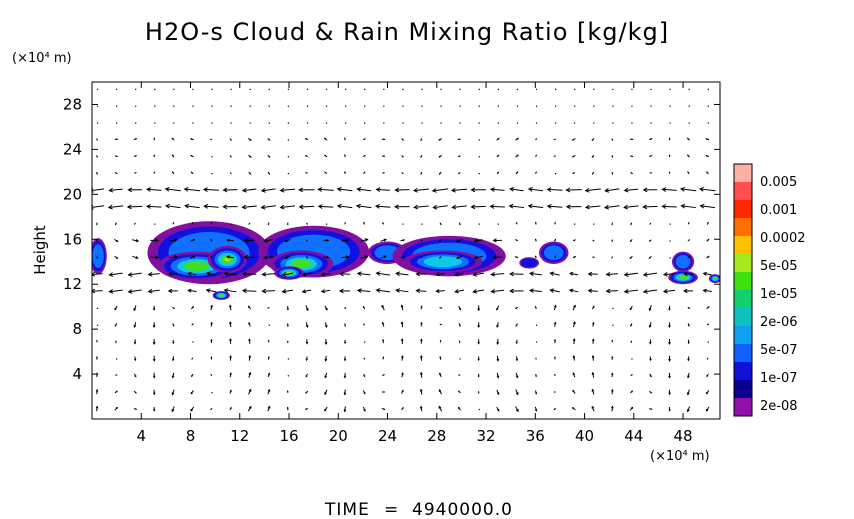  Describe the element at coordinates (40, 250) in the screenshot. I see `y-axis-label: Height` at that location.